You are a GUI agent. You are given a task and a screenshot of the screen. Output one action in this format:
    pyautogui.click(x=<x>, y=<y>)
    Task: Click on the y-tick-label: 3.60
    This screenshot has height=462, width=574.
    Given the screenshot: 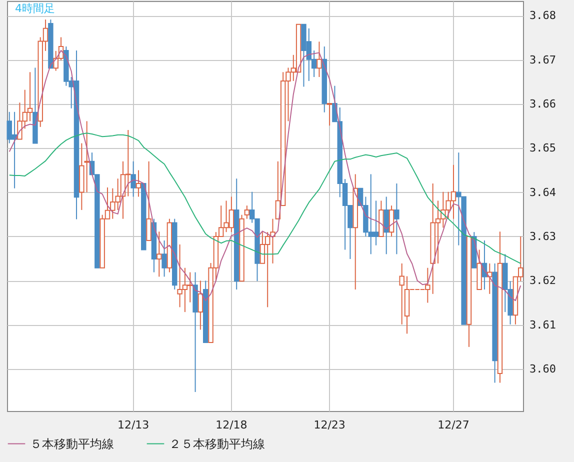 What is the action you would take?
    pyautogui.click(x=543, y=369)
    